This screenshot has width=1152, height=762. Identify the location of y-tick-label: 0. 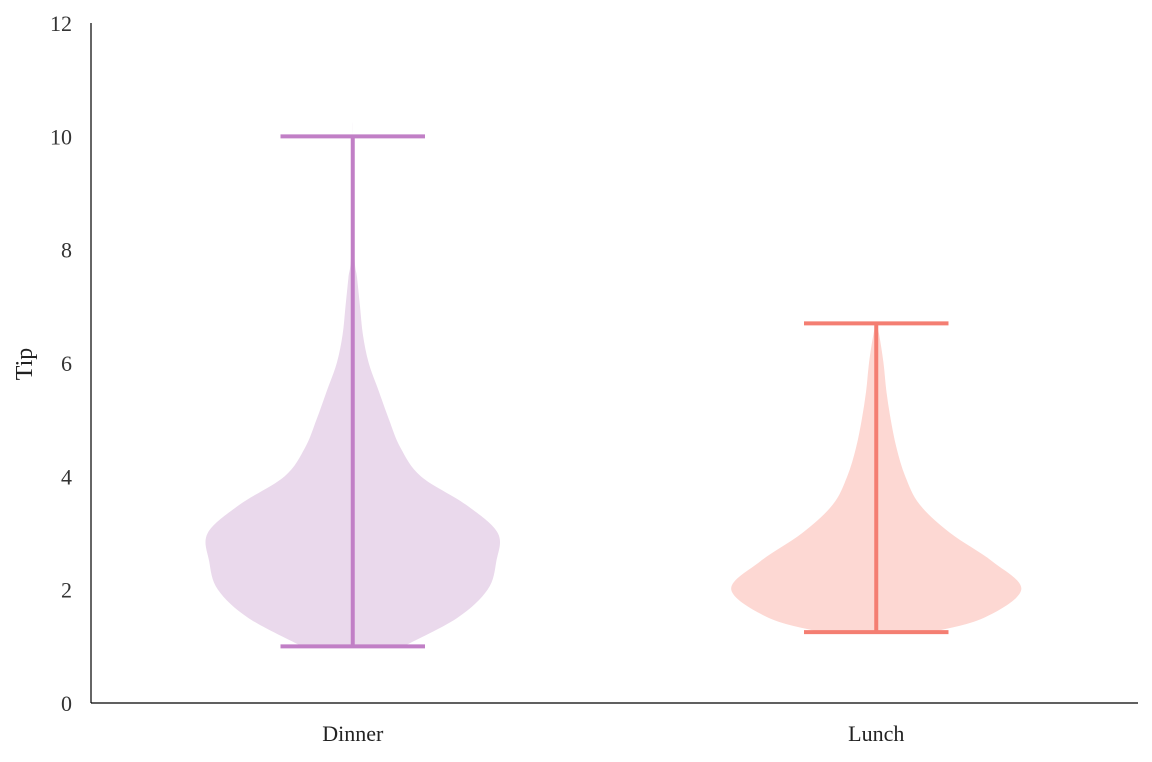
(66, 703).